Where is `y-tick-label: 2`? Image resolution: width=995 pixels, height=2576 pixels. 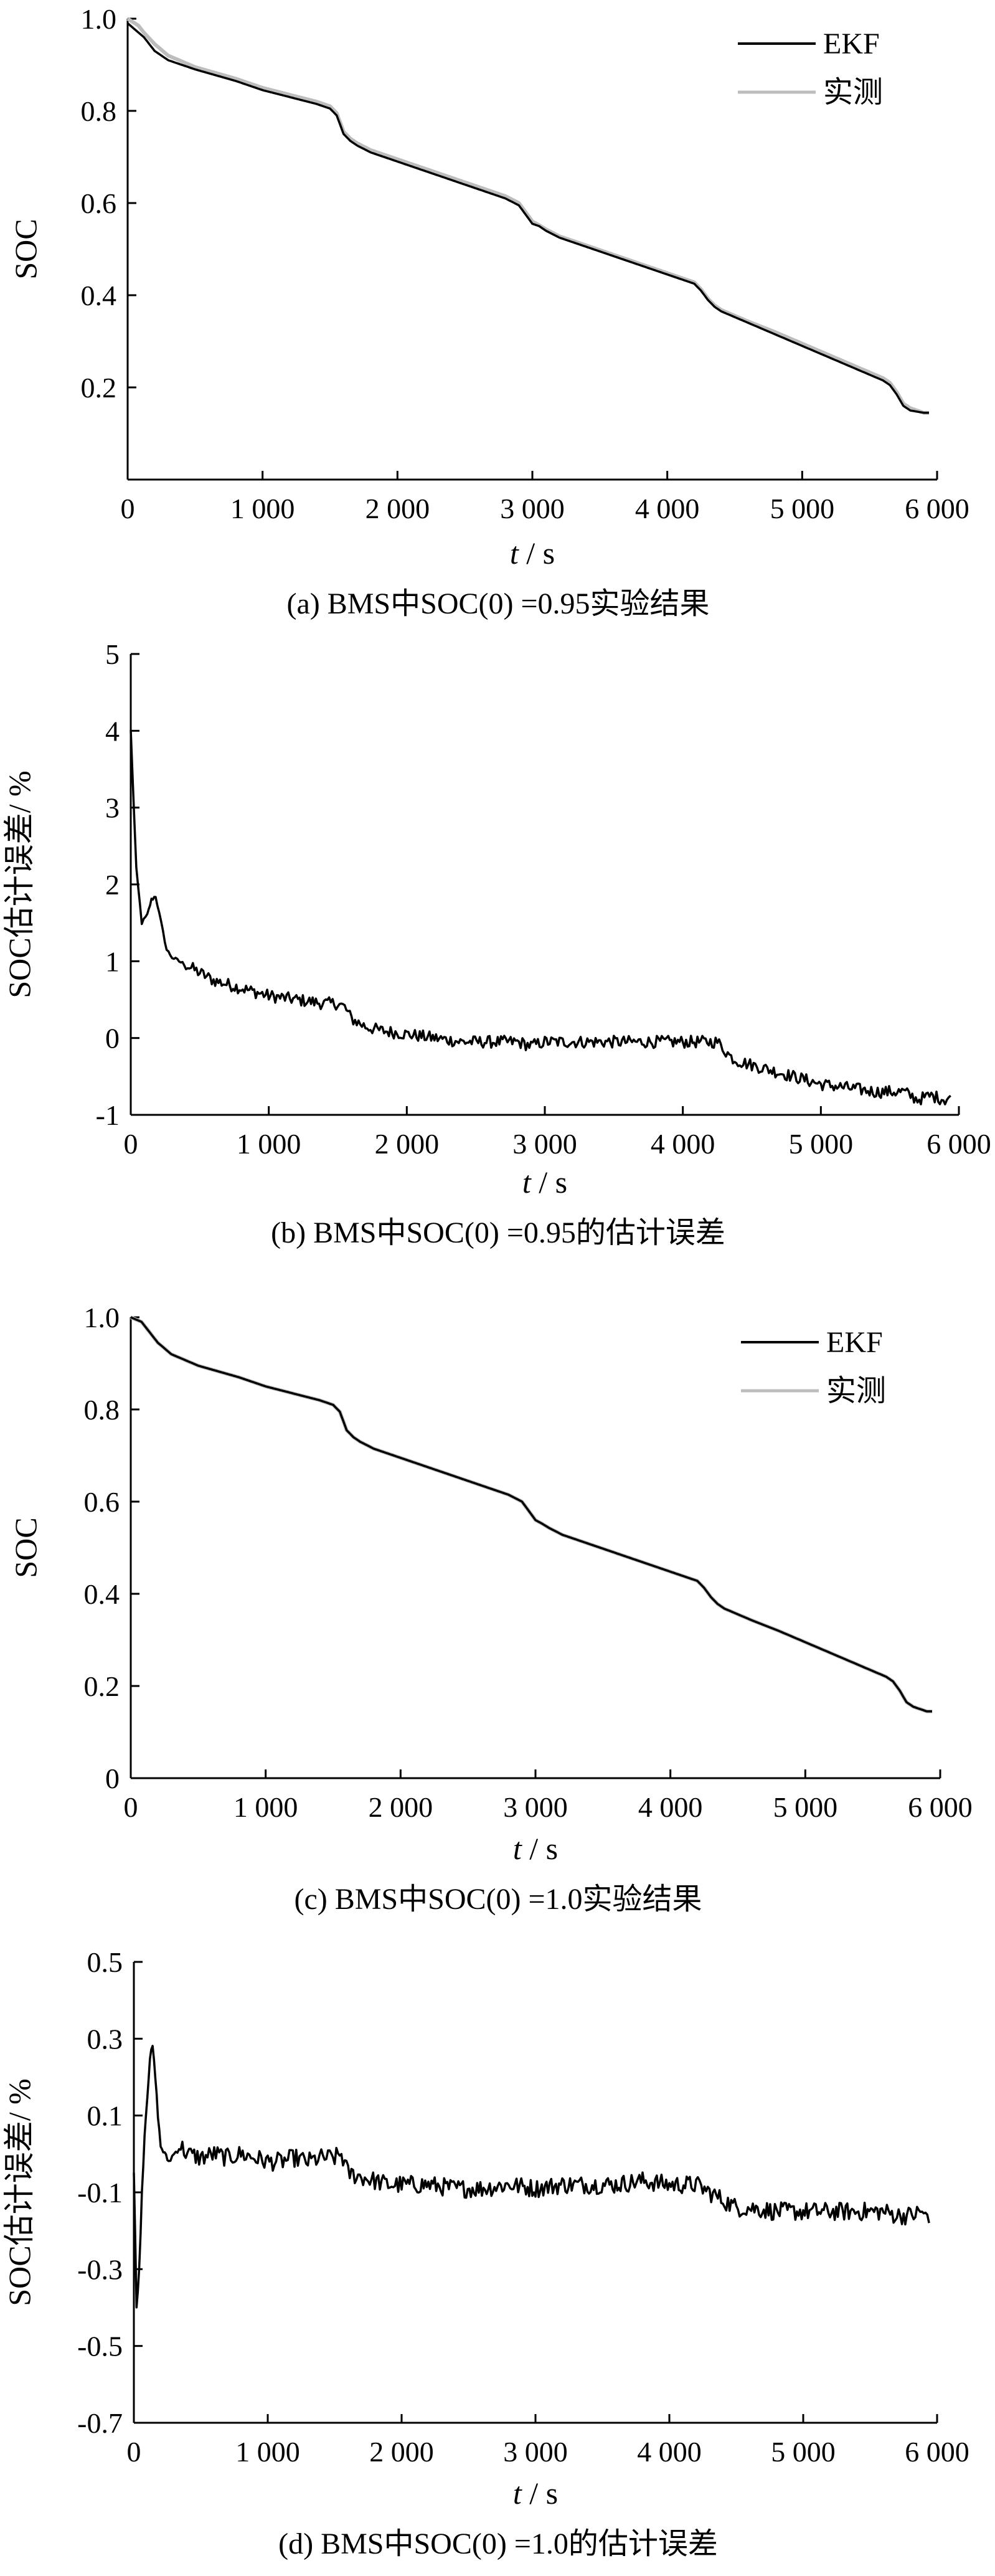
y-tick-label: 2 is located at coordinates (112, 885).